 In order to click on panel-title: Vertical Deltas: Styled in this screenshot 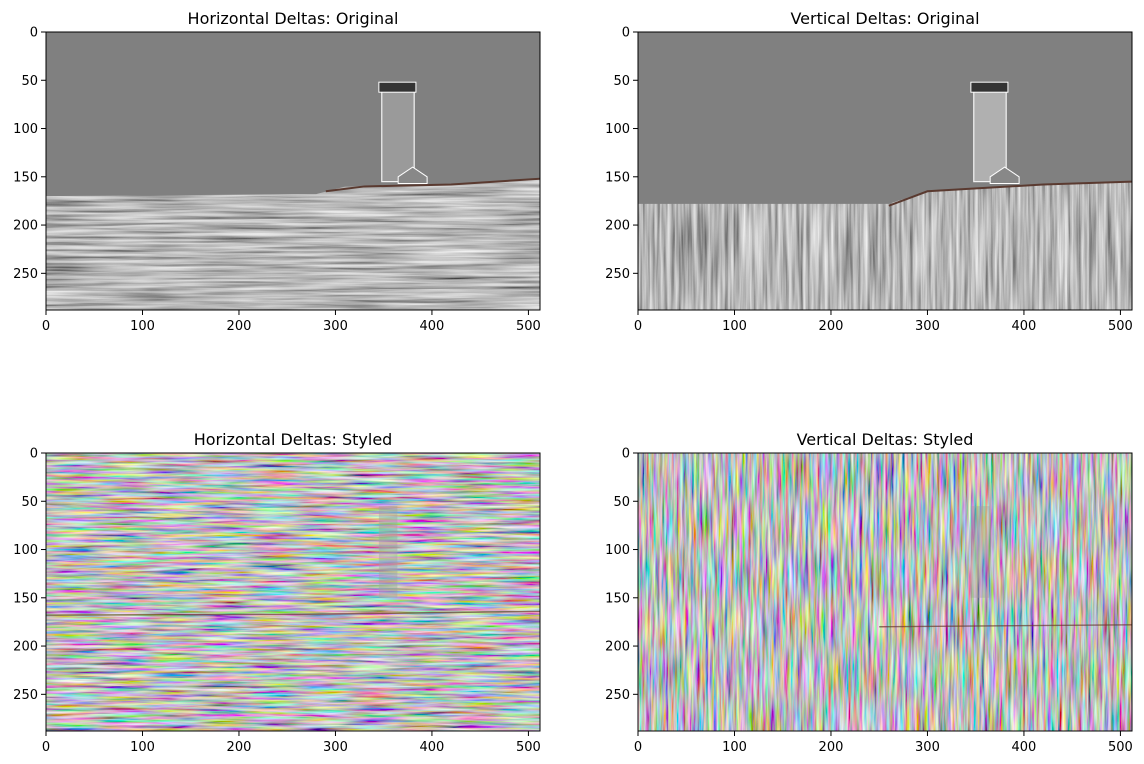, I will do `click(885, 439)`.